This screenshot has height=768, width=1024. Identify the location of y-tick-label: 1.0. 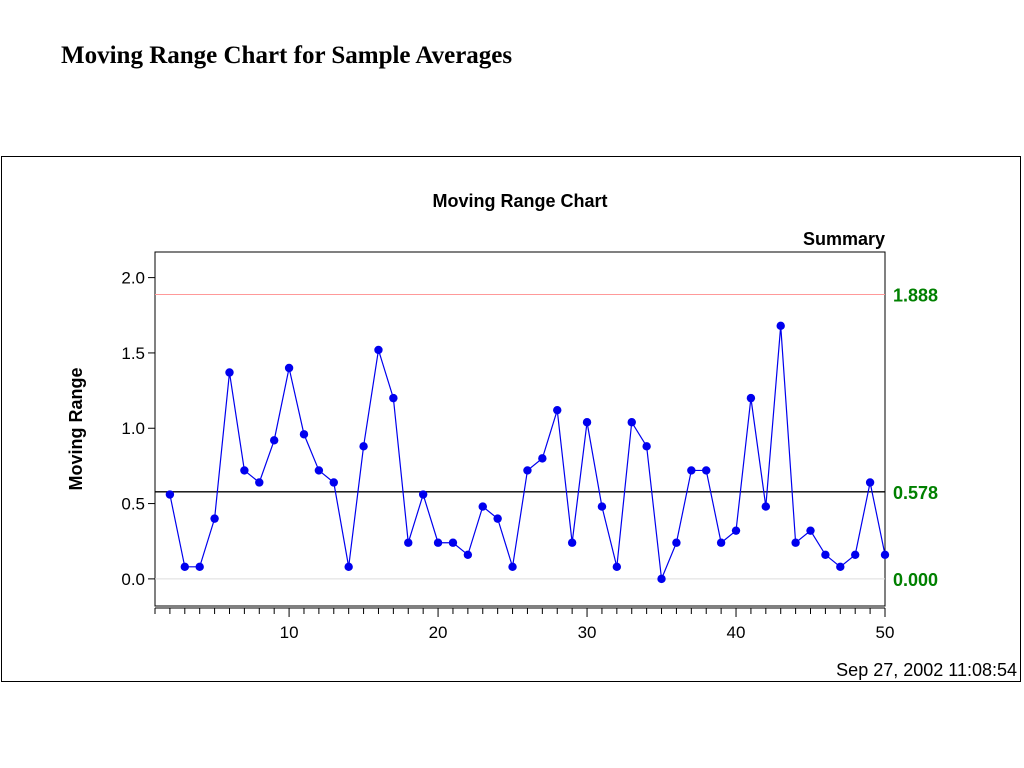
(133, 428).